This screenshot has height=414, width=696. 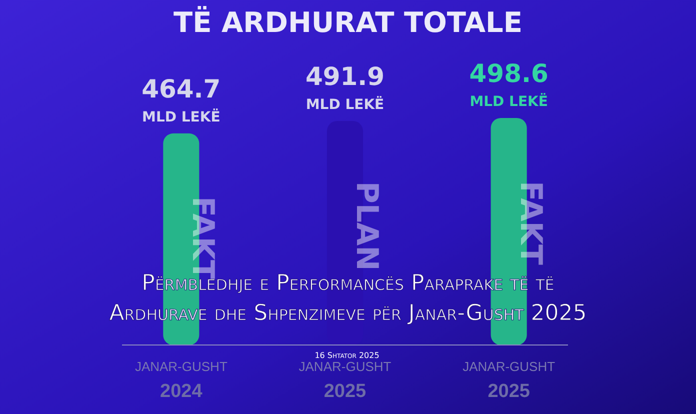 I want to click on annotation: FAKT, so click(x=530, y=223).